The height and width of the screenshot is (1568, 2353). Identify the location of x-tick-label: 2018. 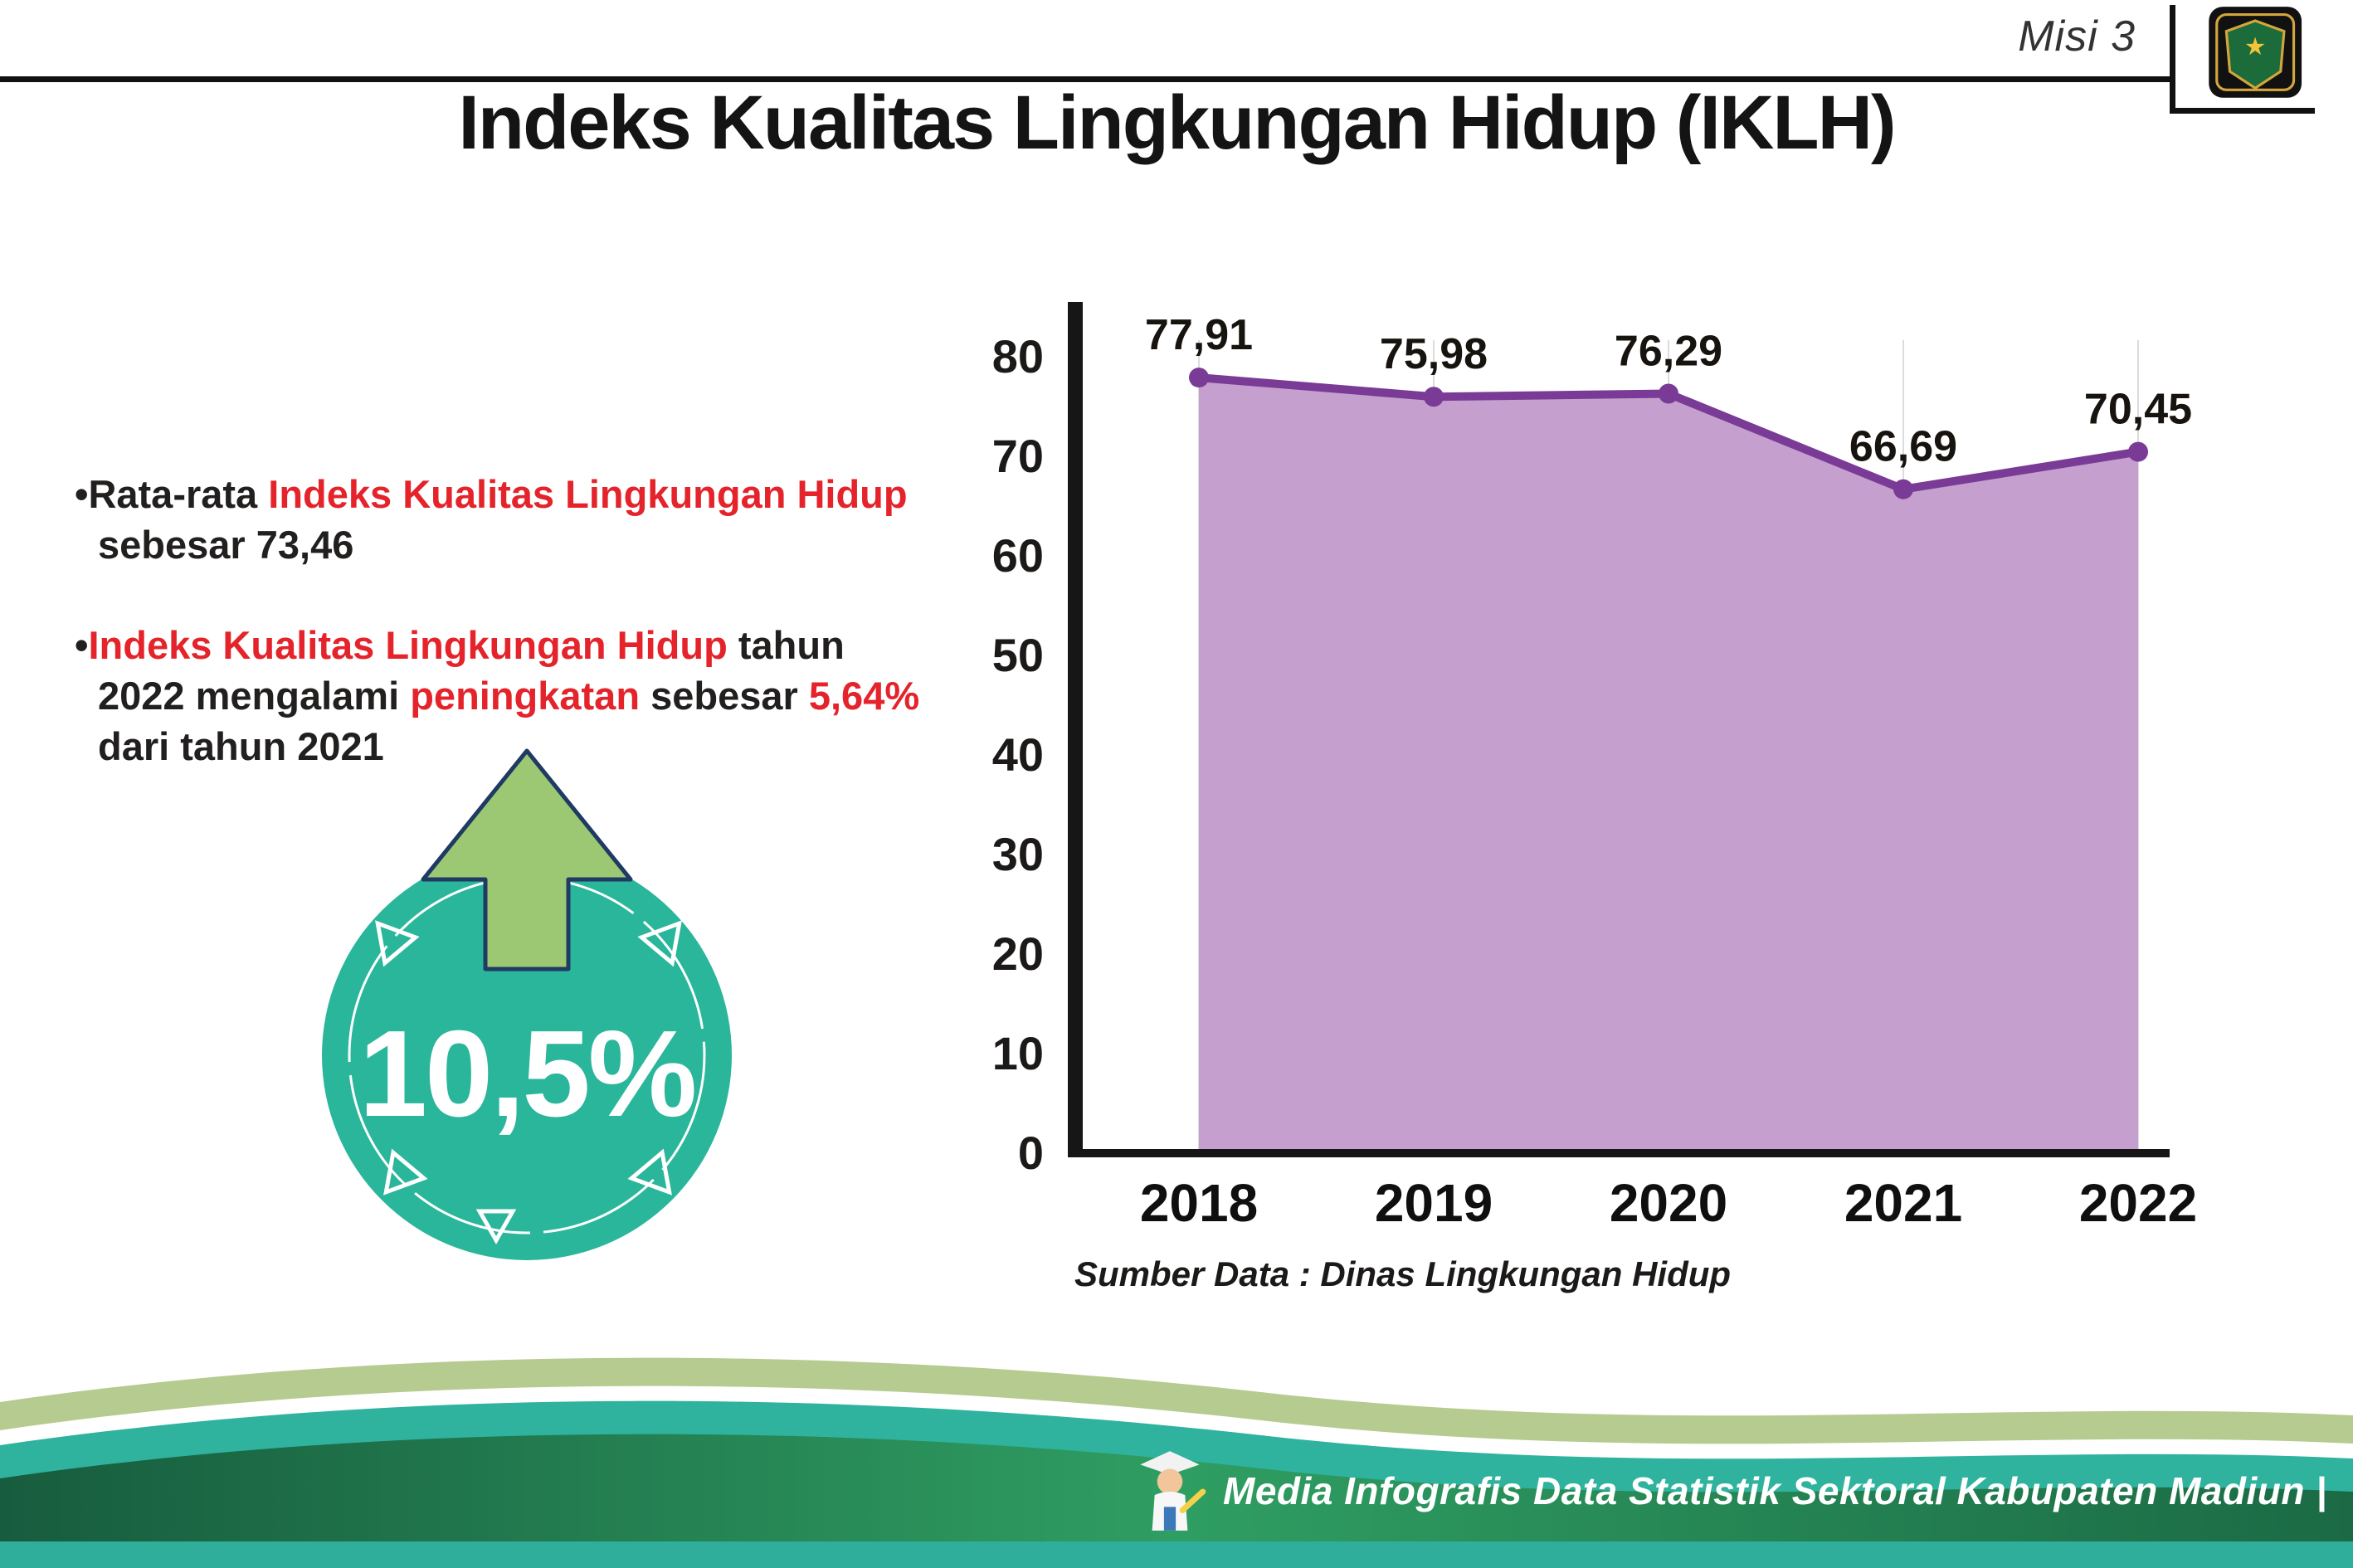
(1199, 1203).